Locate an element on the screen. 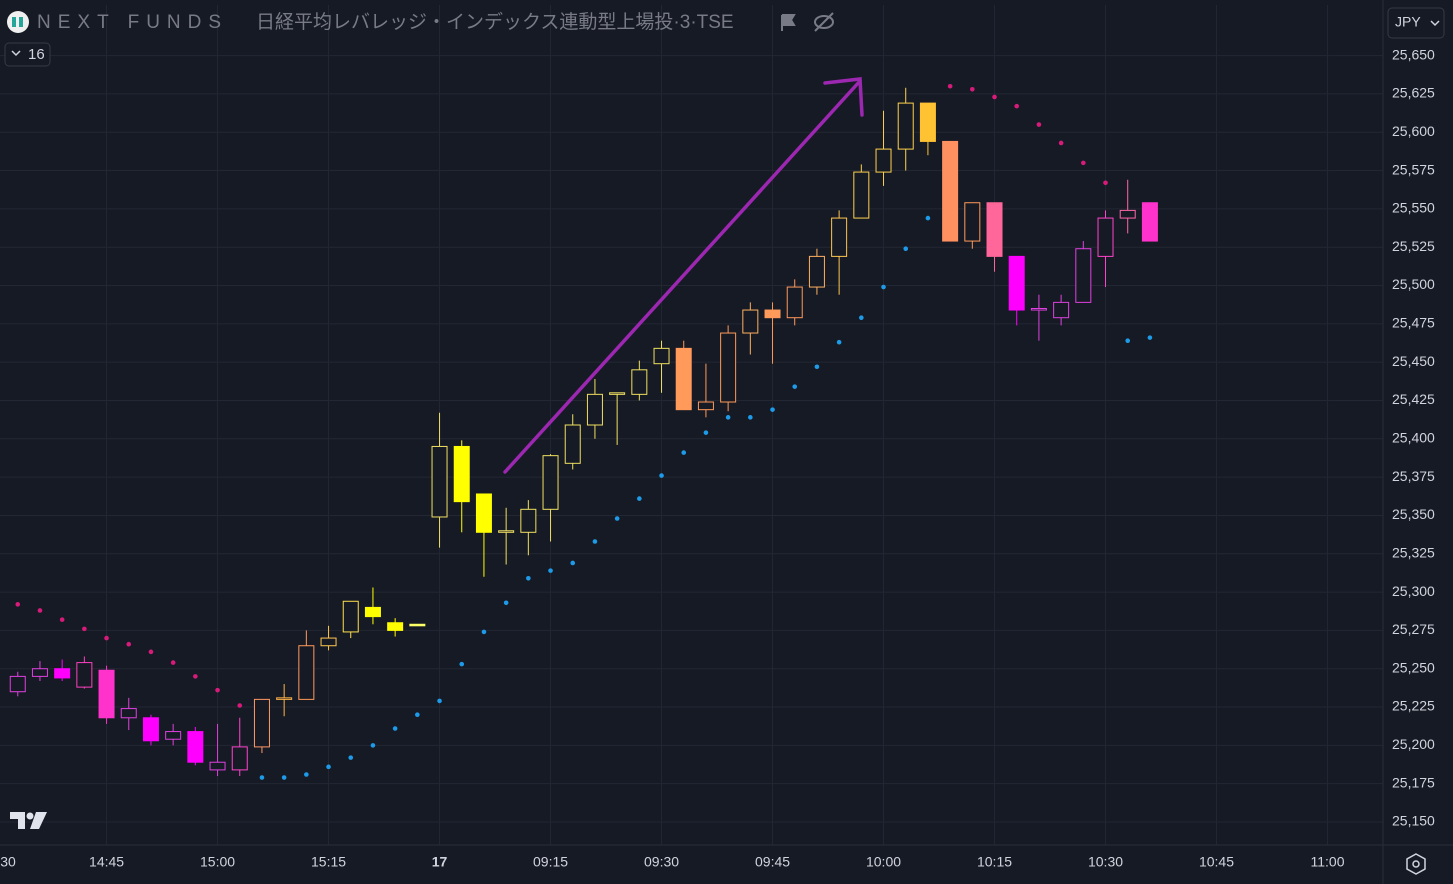 This screenshot has width=1453, height=884. x-tick-label: 15:00 is located at coordinates (217, 862).